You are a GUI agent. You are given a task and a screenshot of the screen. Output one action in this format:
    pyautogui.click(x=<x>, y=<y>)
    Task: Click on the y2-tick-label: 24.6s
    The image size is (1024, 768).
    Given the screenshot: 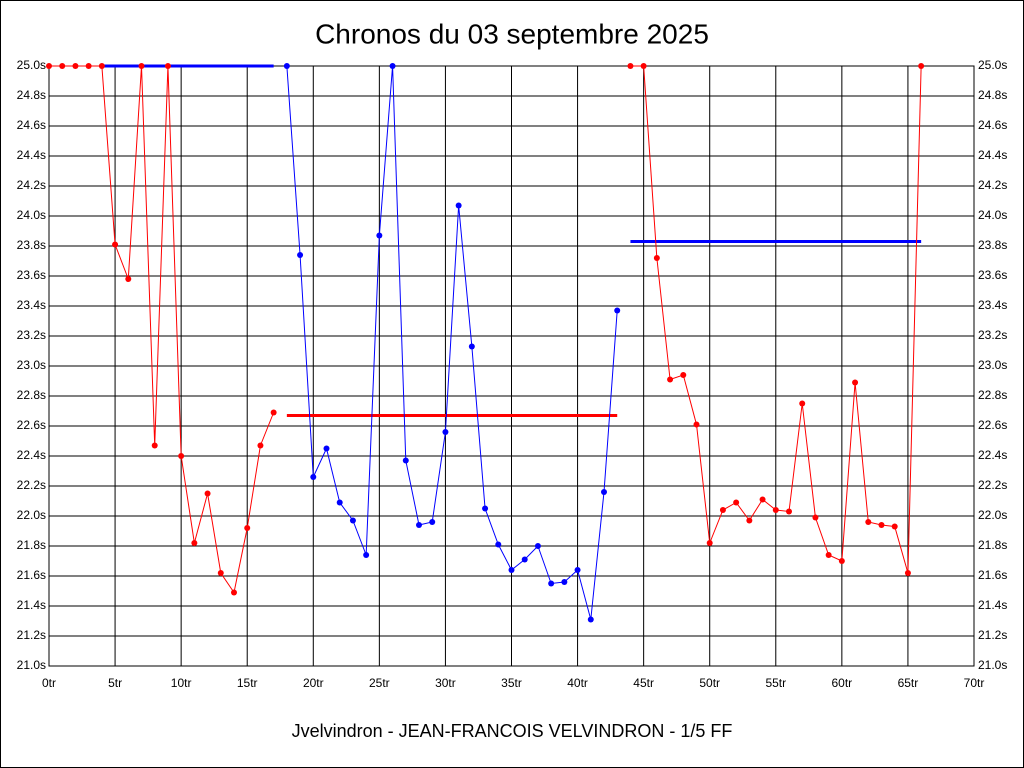 What is the action you would take?
    pyautogui.click(x=992, y=125)
    